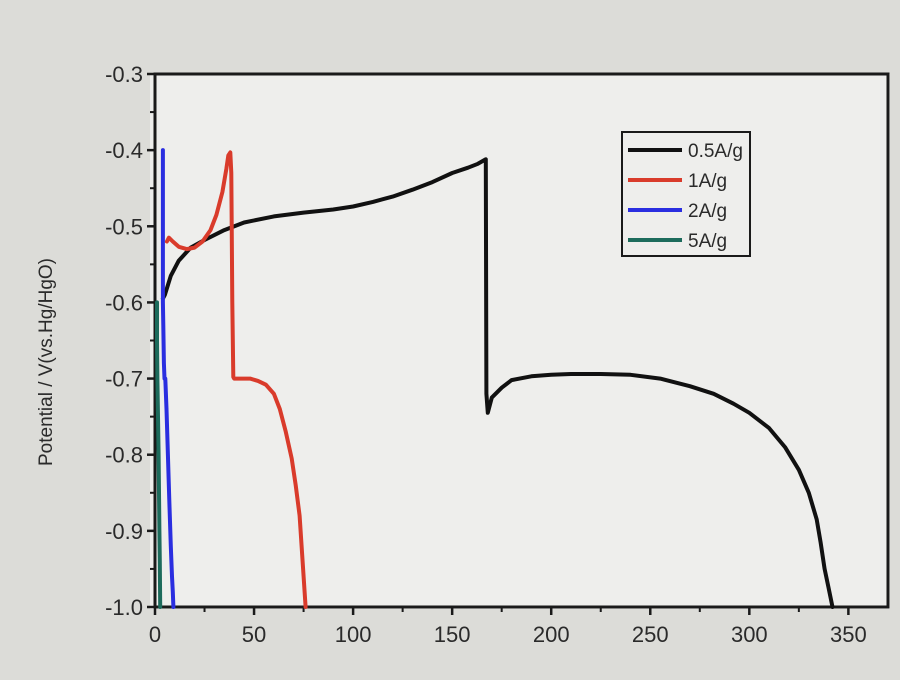 Image resolution: width=900 pixels, height=680 pixels. I want to click on series-line-1a-g, so click(236, 379).